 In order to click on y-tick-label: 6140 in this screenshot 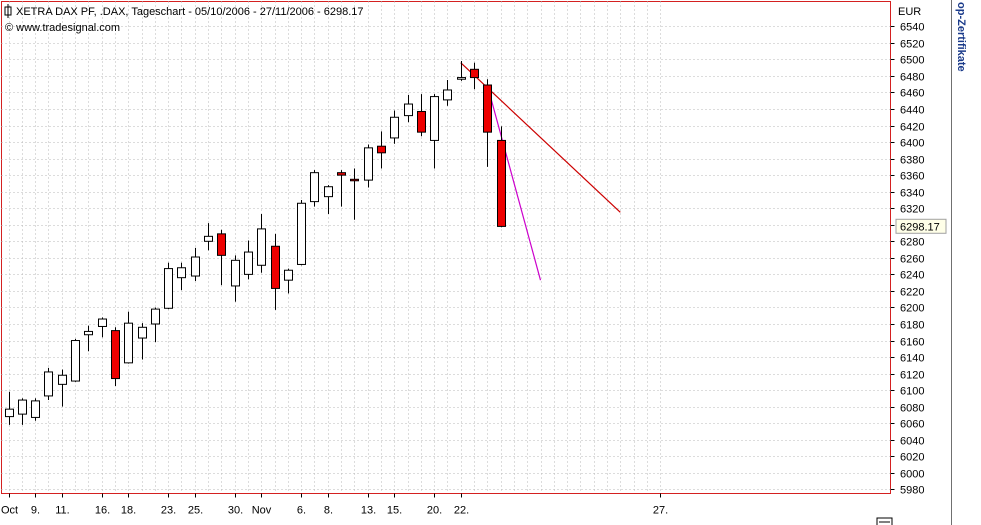, I will do `click(912, 359)`.